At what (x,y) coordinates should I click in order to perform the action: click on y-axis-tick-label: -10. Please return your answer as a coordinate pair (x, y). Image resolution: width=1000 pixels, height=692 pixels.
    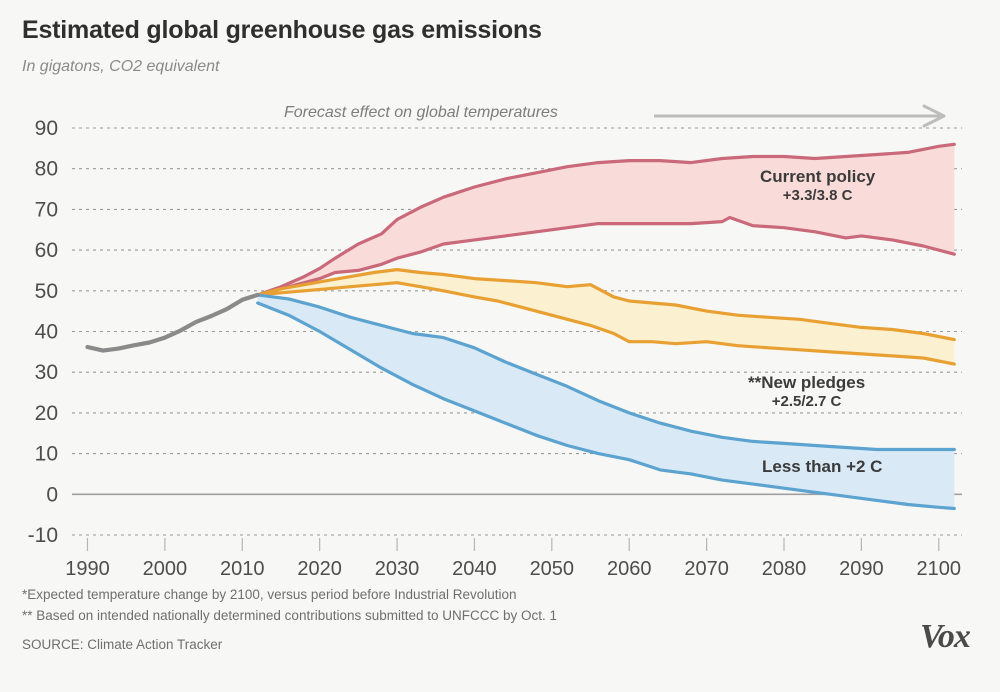
    Looking at the image, I should click on (43, 535).